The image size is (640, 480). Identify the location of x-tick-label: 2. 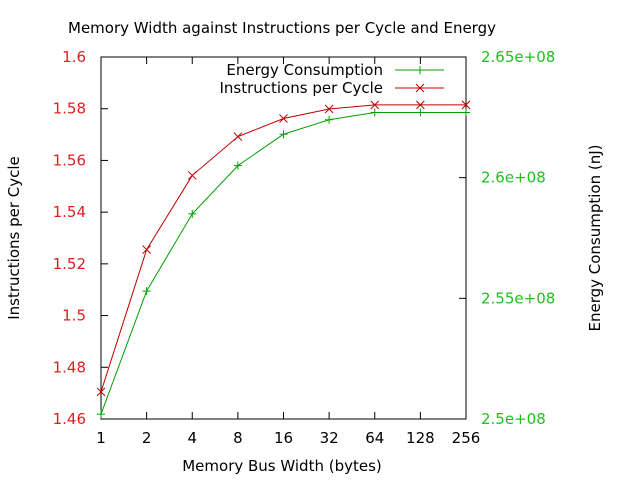
(147, 438).